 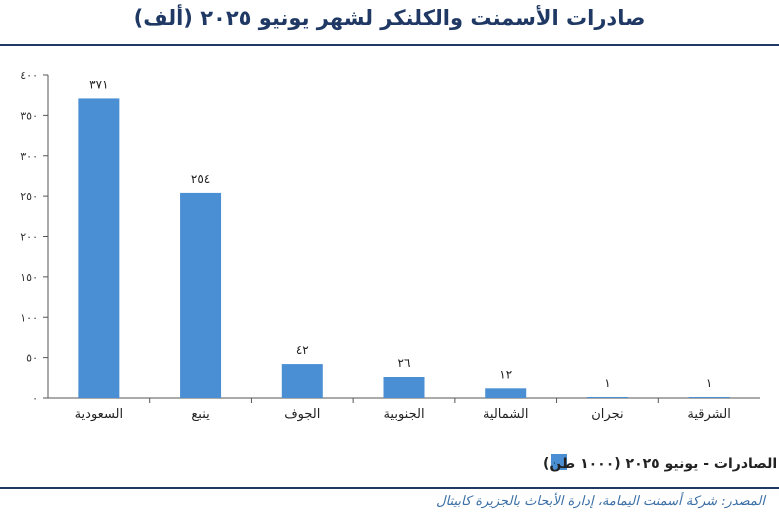 I want to click on category-label: الشرقية, so click(x=708, y=414).